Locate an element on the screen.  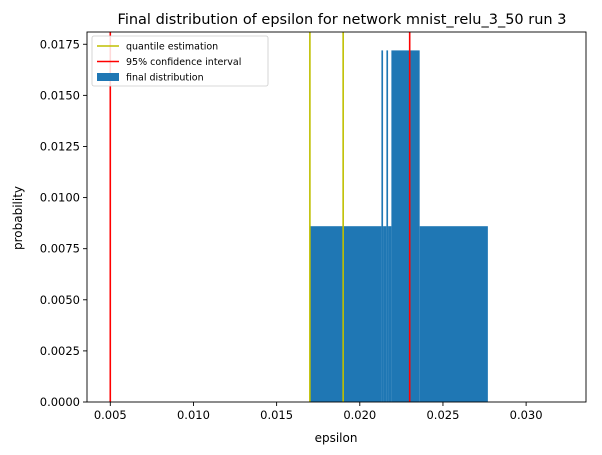
x-tick-label-3: 0.015 is located at coordinates (276, 415).